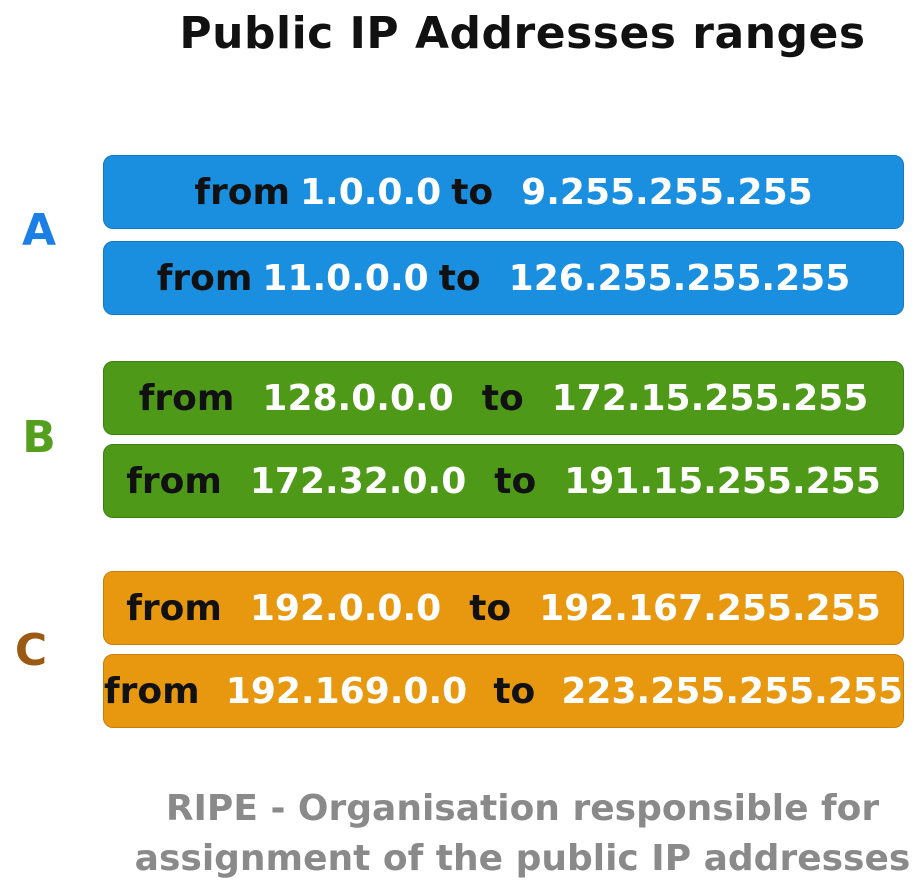 This screenshot has height=886, width=923. What do you see at coordinates (522, 858) in the screenshot?
I see `footer-line-2: assignment of the public IP addresses` at bounding box center [522, 858].